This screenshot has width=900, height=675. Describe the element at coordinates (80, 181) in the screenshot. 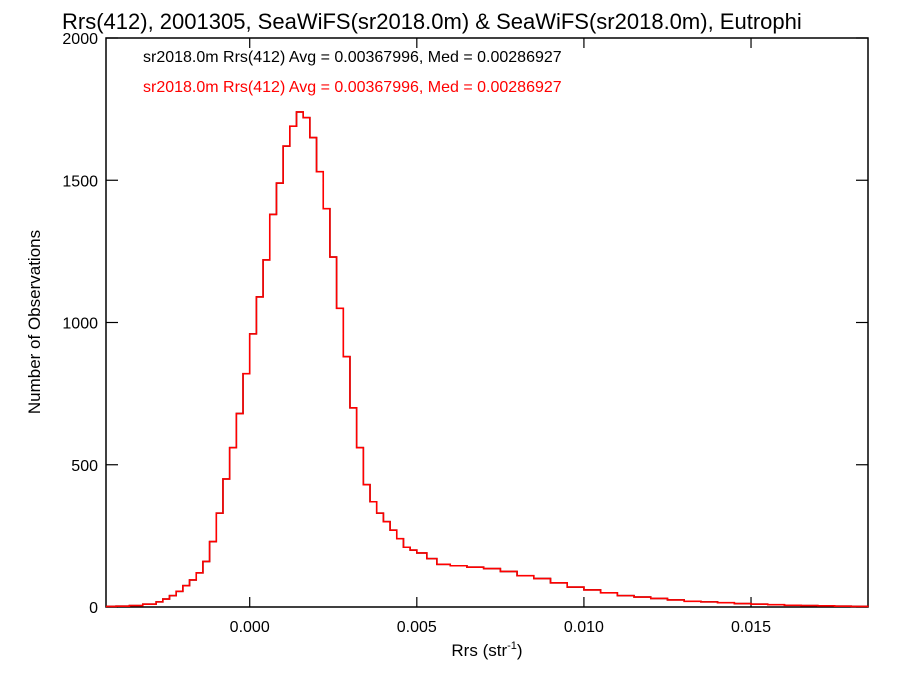

I see `y-tick-label-3: 1500` at that location.